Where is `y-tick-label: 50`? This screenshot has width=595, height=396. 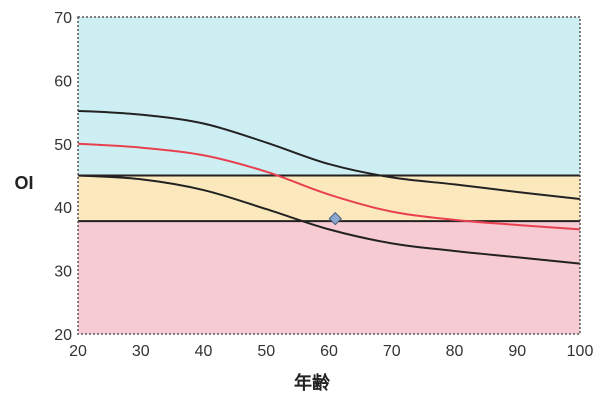 y-tick-label: 50 is located at coordinates (63, 145).